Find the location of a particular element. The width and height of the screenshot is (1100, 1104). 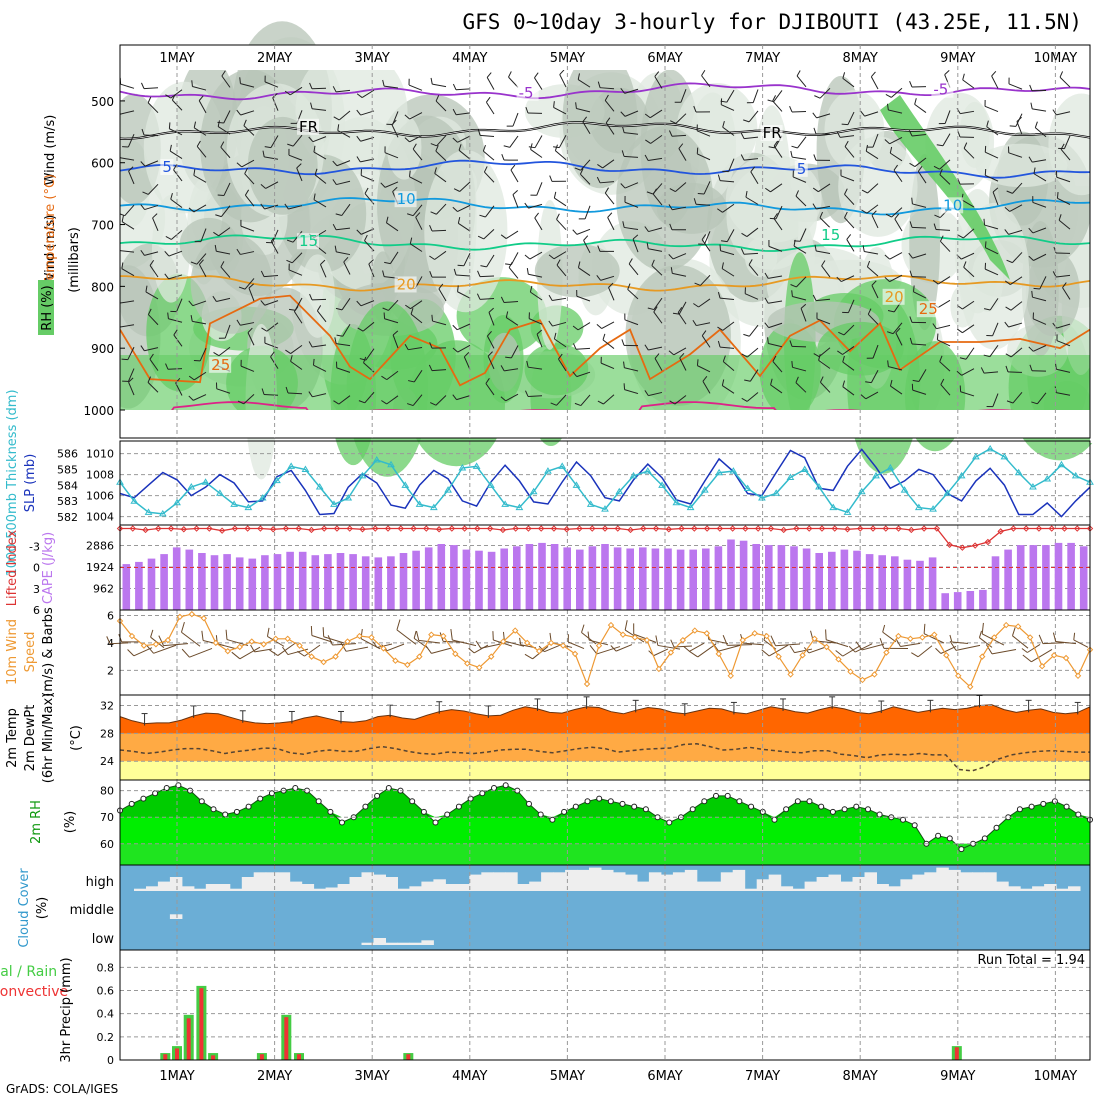

x-tick-label-bottom: 4MAY is located at coordinates (469, 1076).